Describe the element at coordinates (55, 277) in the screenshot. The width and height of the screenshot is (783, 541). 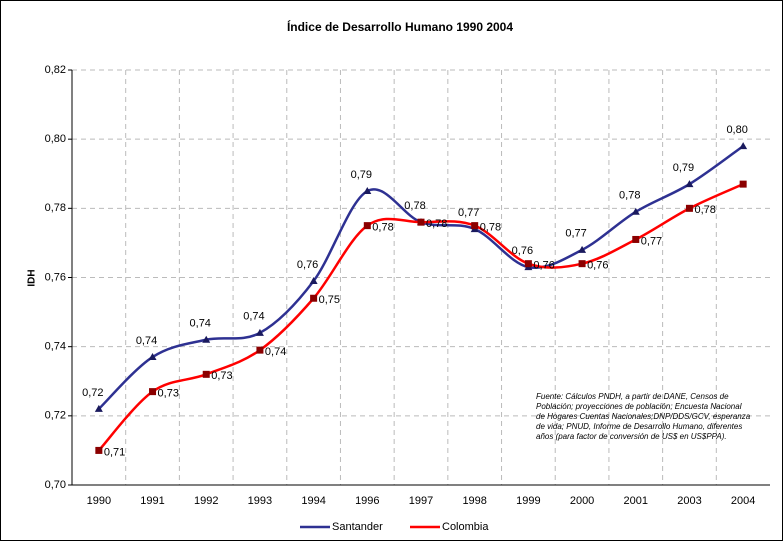
I see `y-tick-label: 0,76` at that location.